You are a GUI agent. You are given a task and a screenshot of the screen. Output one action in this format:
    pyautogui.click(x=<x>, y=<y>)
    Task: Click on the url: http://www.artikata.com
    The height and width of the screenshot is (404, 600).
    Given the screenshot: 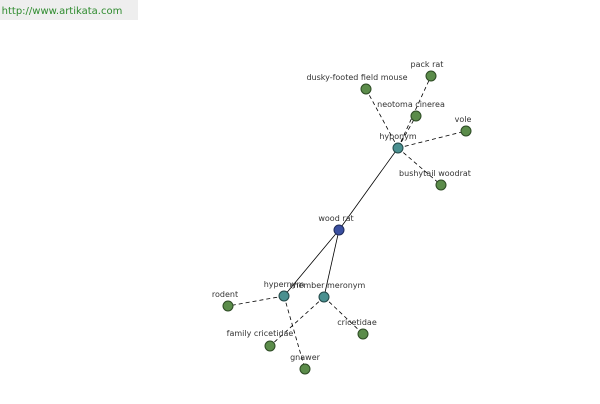 What is the action you would take?
    pyautogui.click(x=62, y=11)
    